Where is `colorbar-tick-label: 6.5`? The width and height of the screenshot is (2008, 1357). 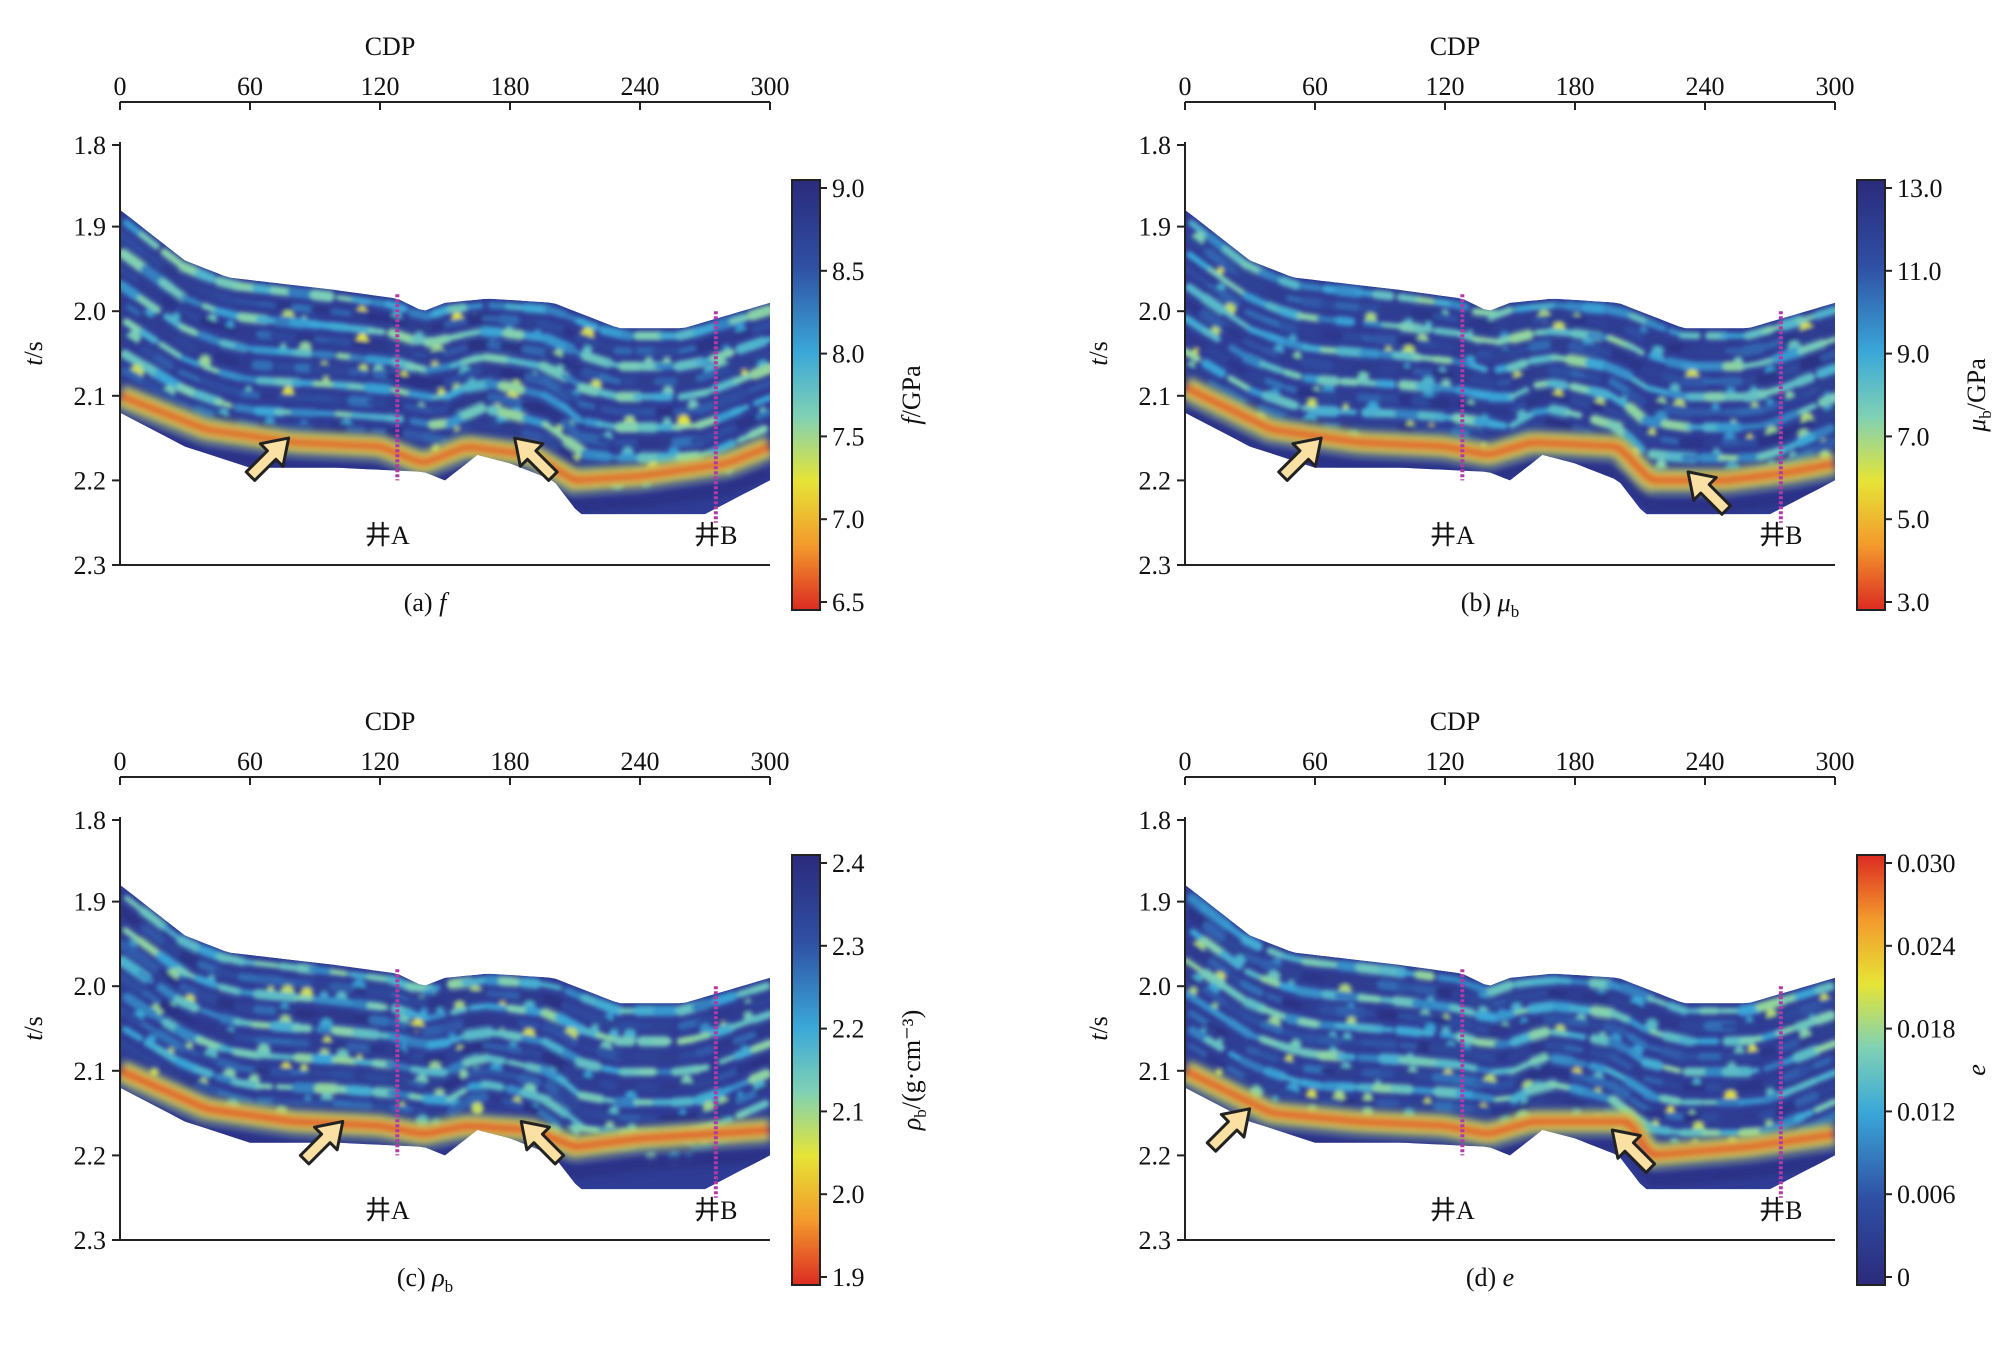 colorbar-tick-label: 6.5 is located at coordinates (848, 602).